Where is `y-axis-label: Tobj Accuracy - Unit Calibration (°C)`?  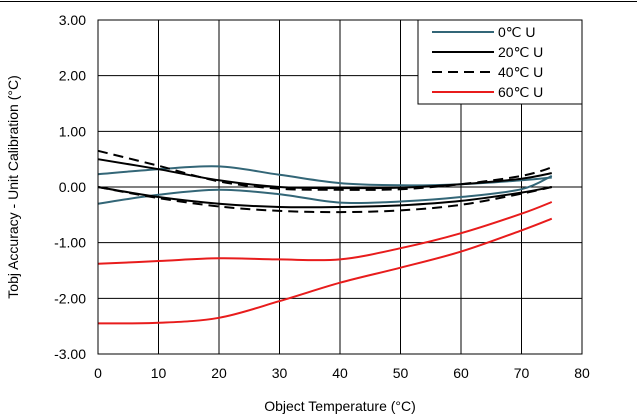 y-axis-label: Tobj Accuracy - Unit Calibration (°C) is located at coordinates (13, 186).